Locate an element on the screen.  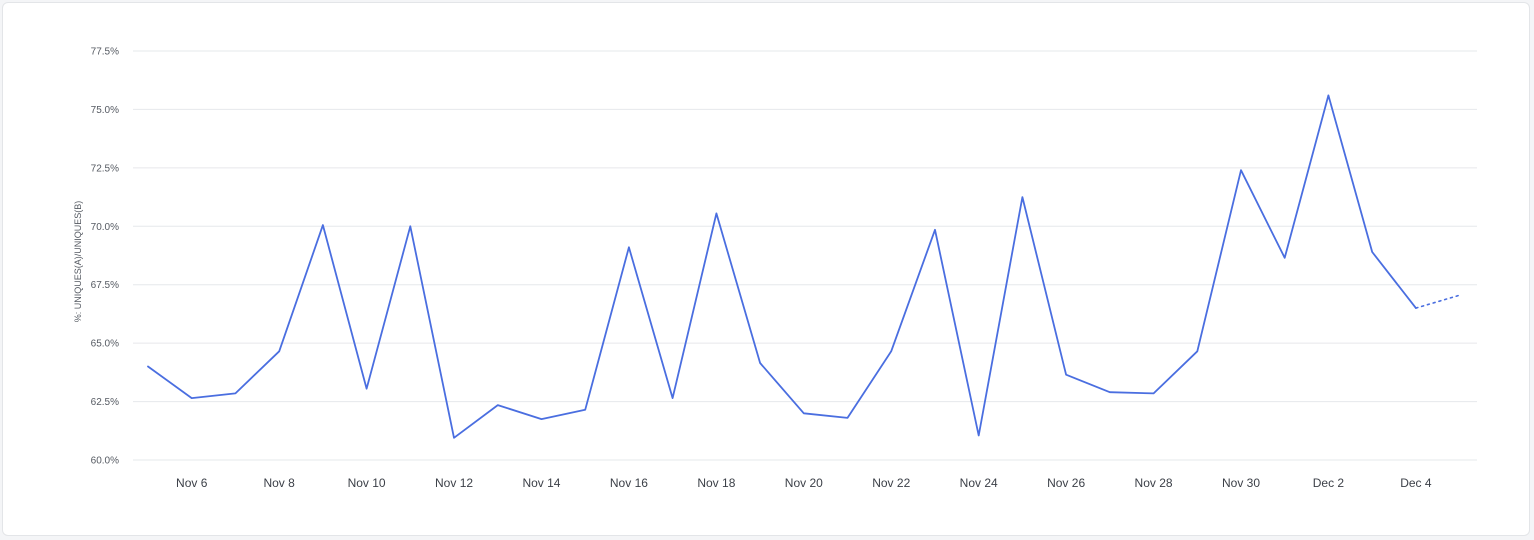
y-tick-label: 75.0% is located at coordinates (105, 110).